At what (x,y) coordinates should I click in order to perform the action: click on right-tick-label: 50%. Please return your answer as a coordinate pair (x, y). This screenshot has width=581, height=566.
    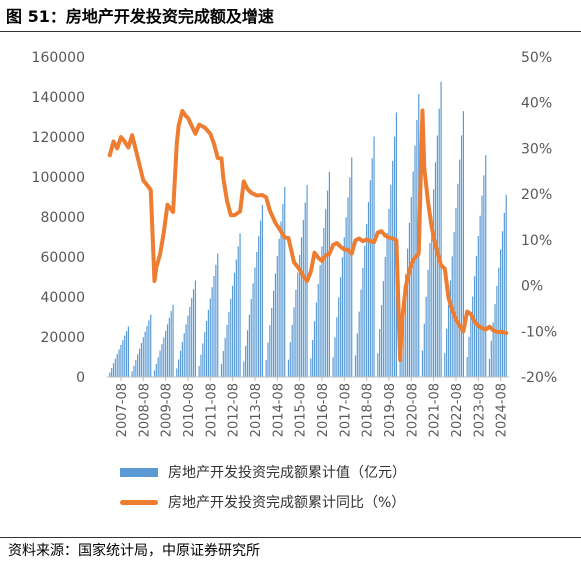
    Looking at the image, I should click on (536, 58).